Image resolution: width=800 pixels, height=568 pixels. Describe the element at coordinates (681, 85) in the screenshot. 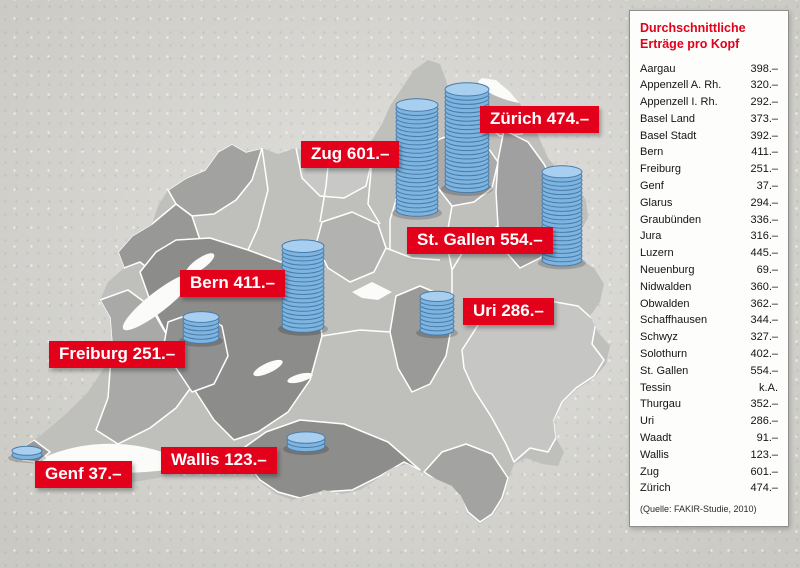

I see `canton-name: Appenzell A. Rh.` at that location.